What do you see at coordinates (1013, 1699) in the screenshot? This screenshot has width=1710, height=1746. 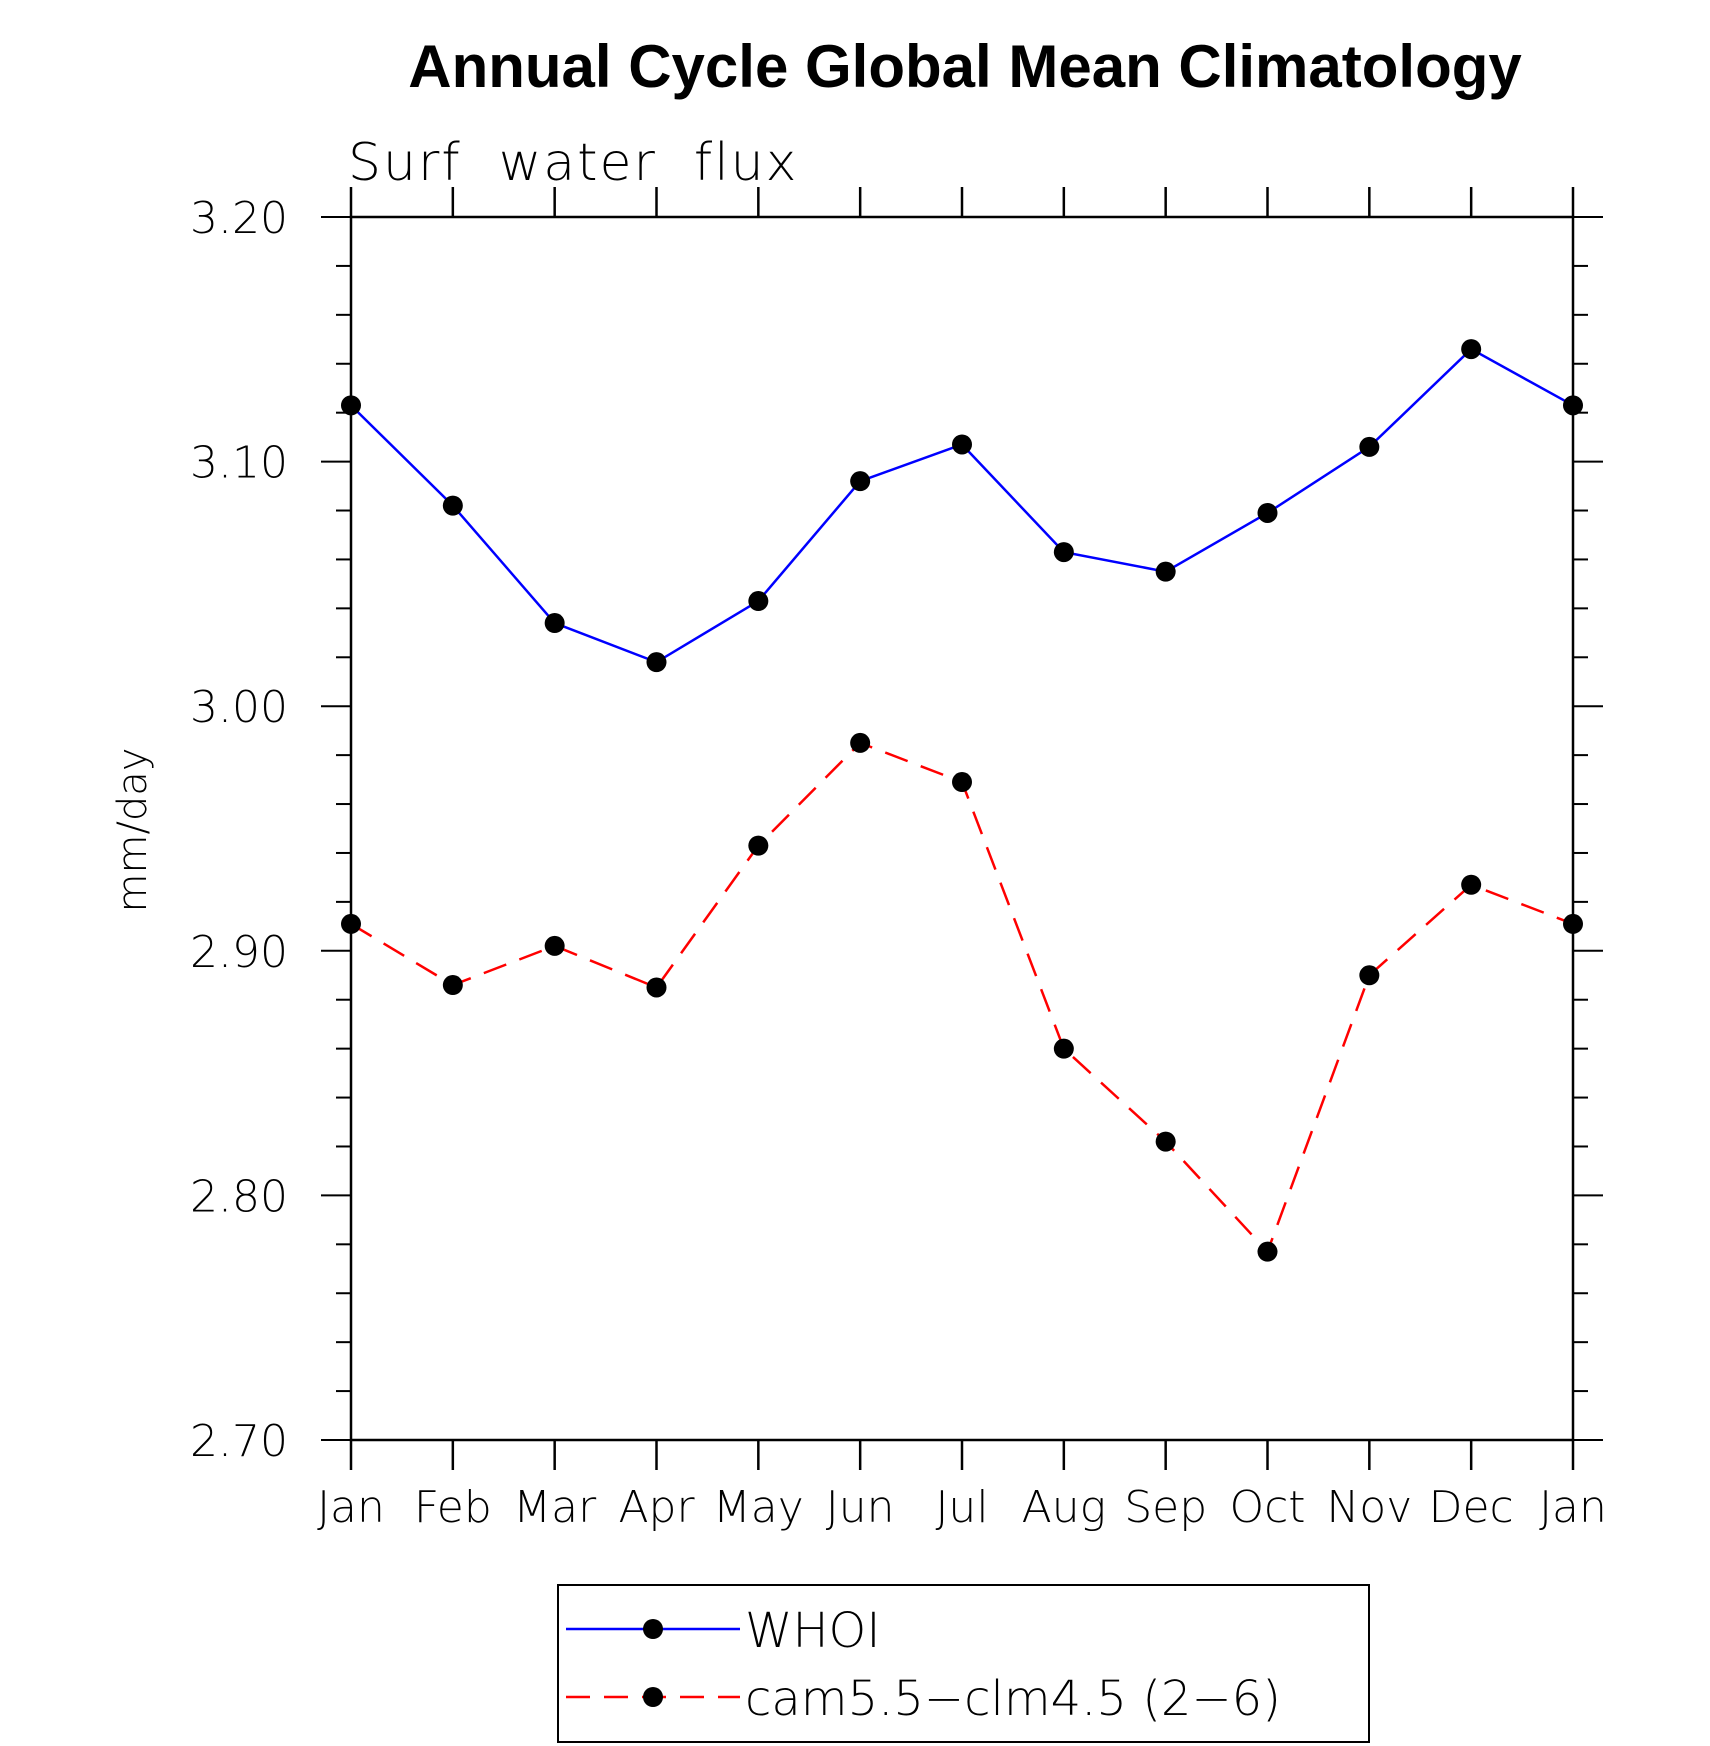 I see `legend-label-cam: cam5.5−clm4.5 (2−6)` at bounding box center [1013, 1699].